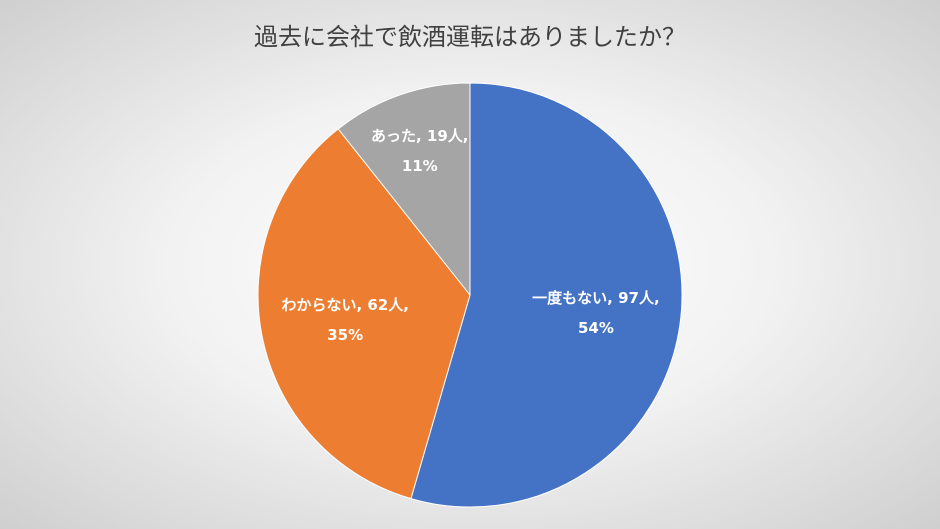 This screenshot has width=940, height=529. Describe the element at coordinates (596, 312) in the screenshot. I see `data-label: 一度もない, 97人, 54%` at that location.